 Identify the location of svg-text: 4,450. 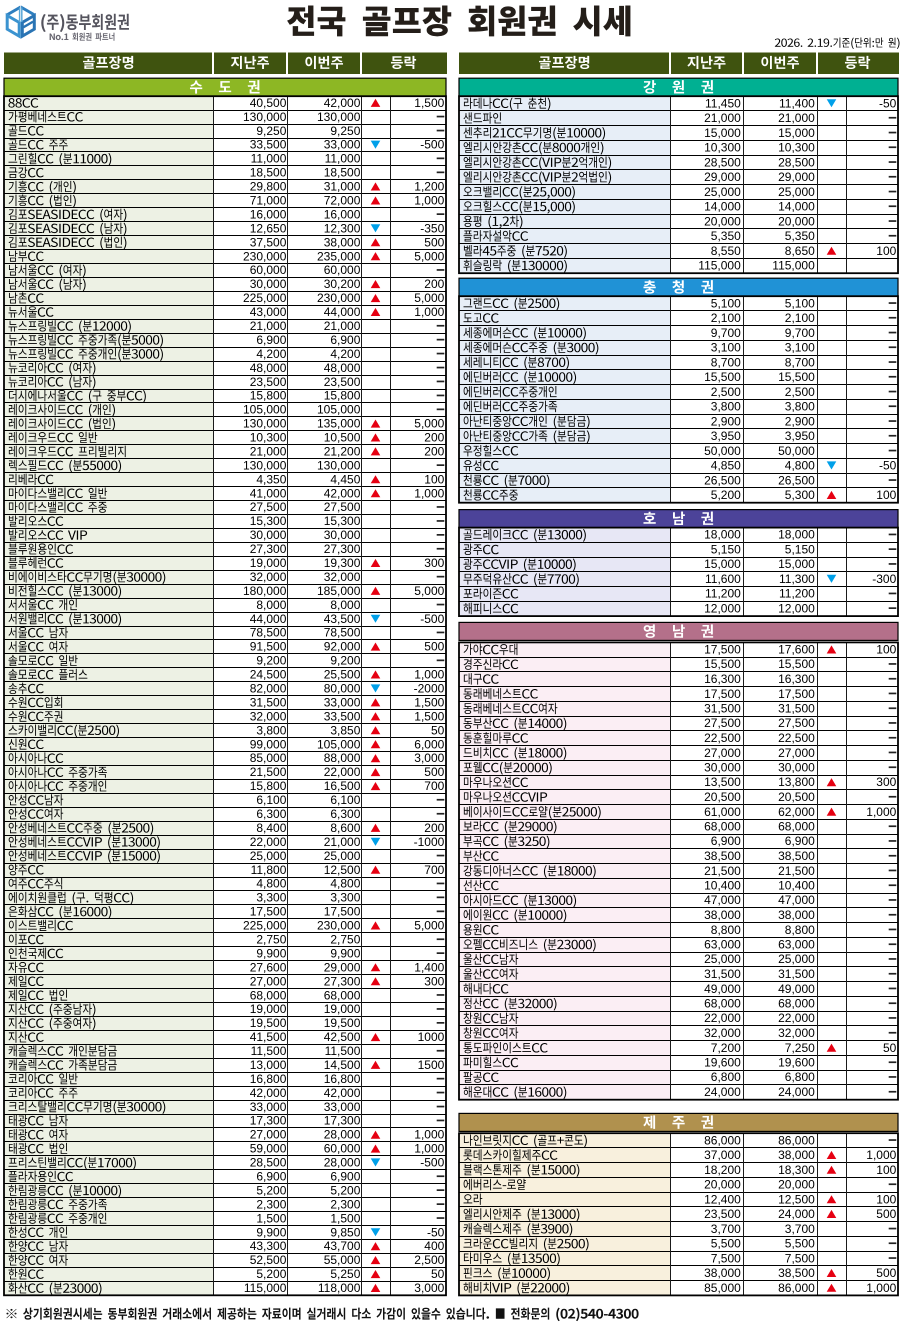
(345, 479).